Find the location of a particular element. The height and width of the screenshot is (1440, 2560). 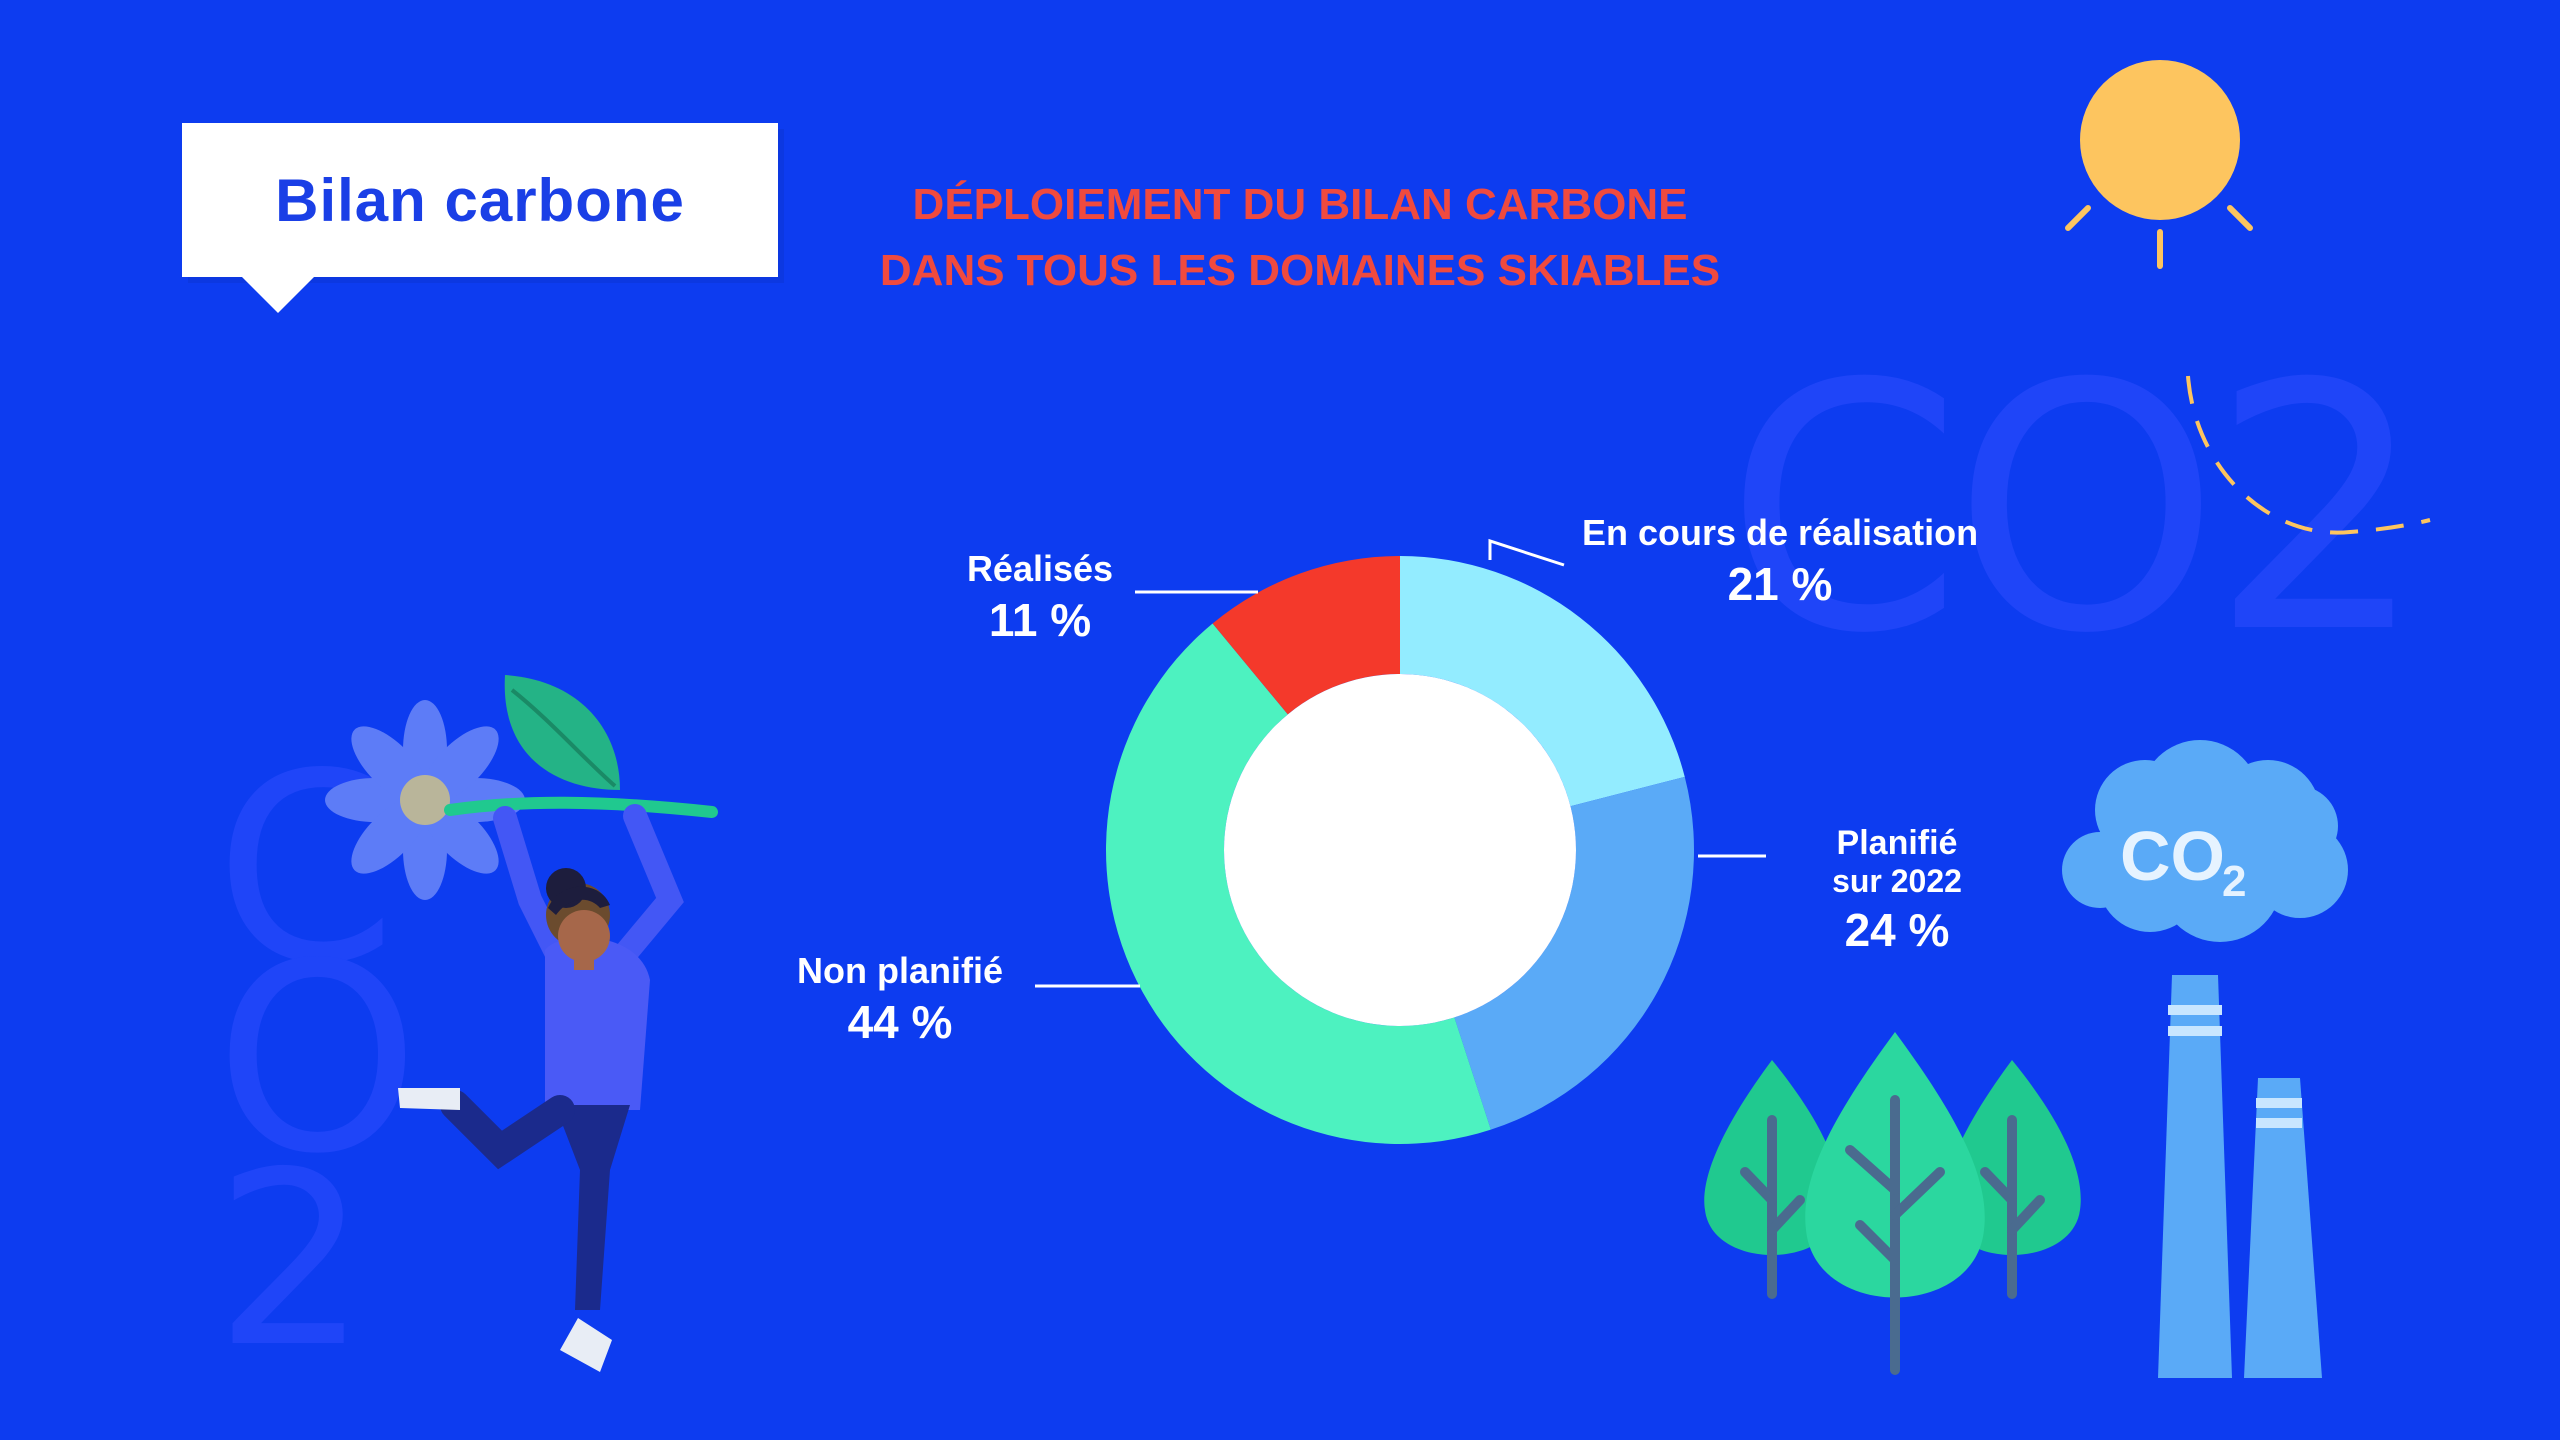

label-realises: Réalisés 11 % is located at coordinates (1040, 599).